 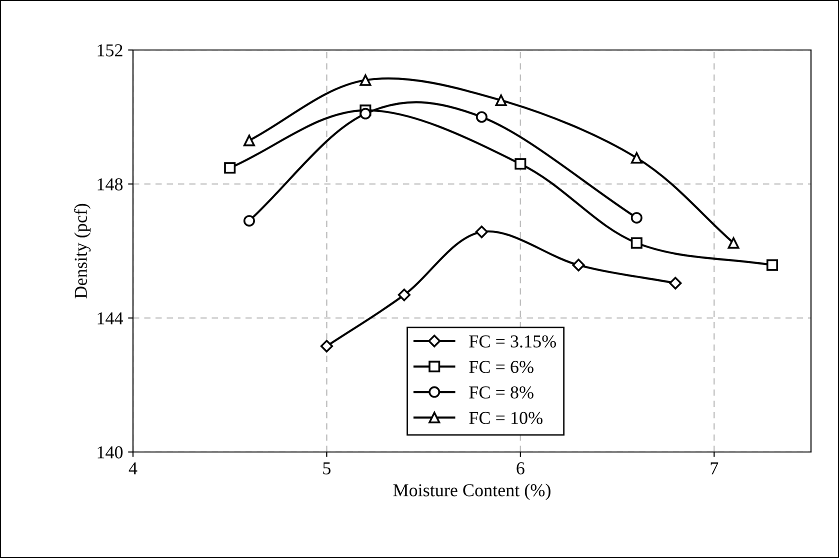 What do you see at coordinates (501, 392) in the screenshot?
I see `legend-label: FC = 8%` at bounding box center [501, 392].